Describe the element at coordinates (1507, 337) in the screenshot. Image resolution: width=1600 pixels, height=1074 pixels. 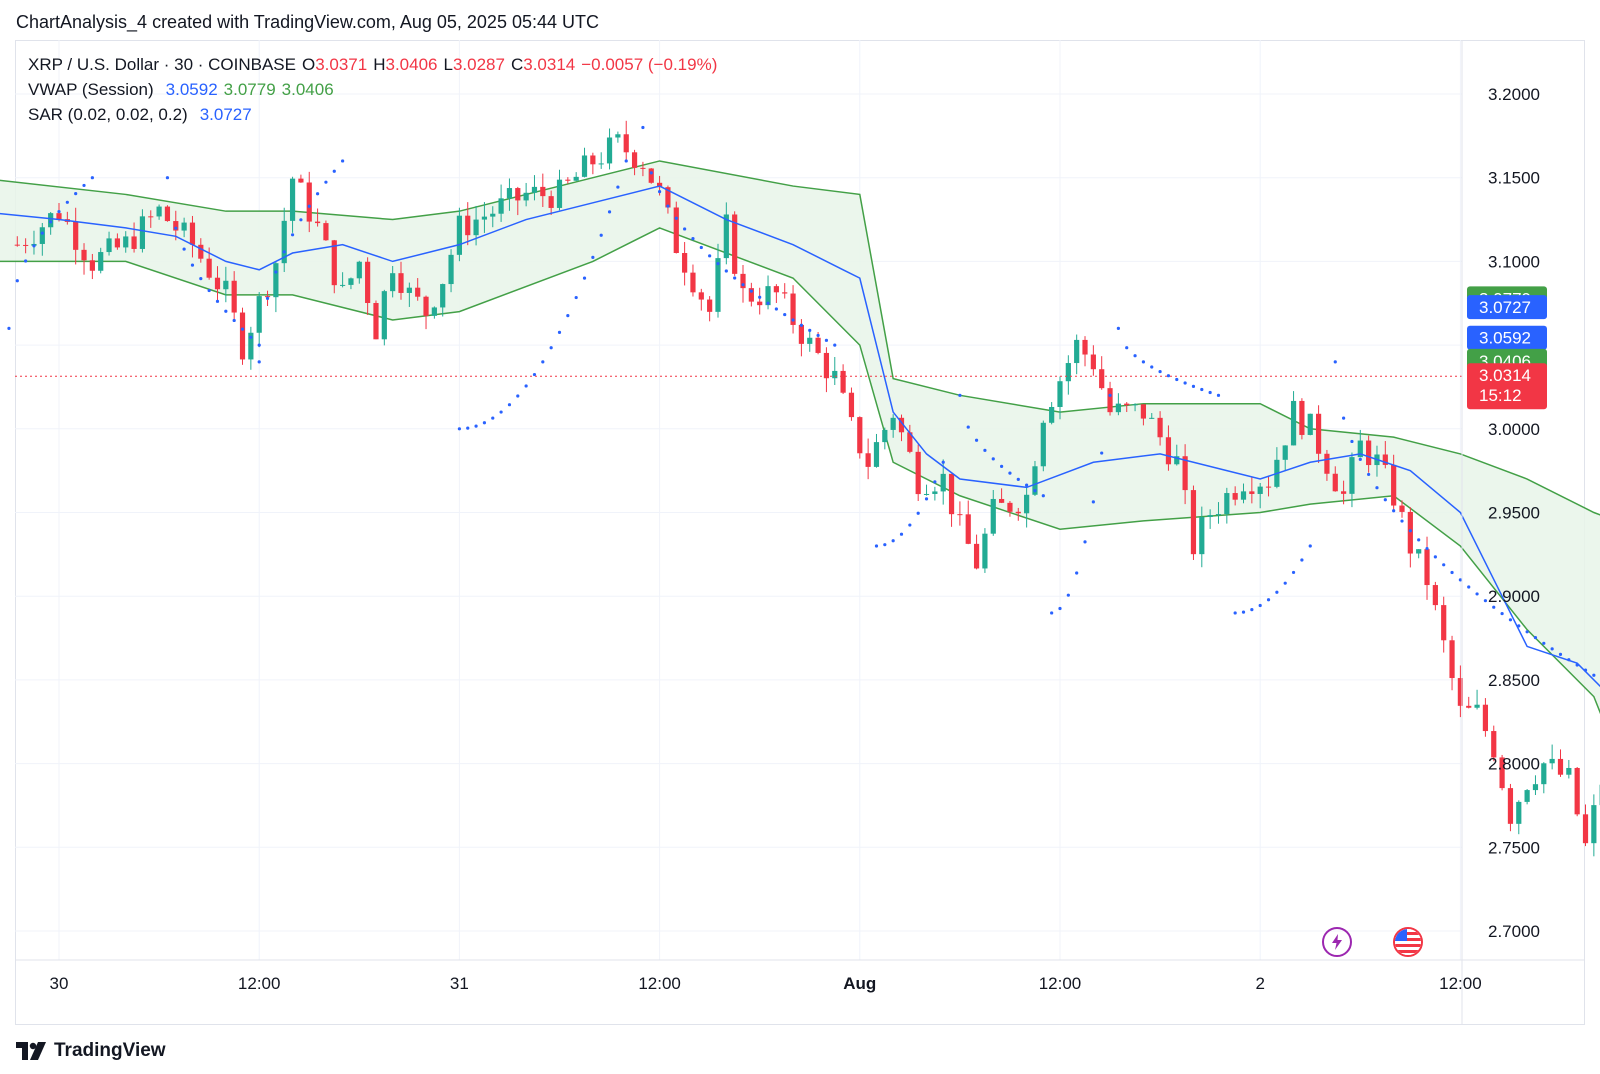
I see `price-badge-bg` at that location.